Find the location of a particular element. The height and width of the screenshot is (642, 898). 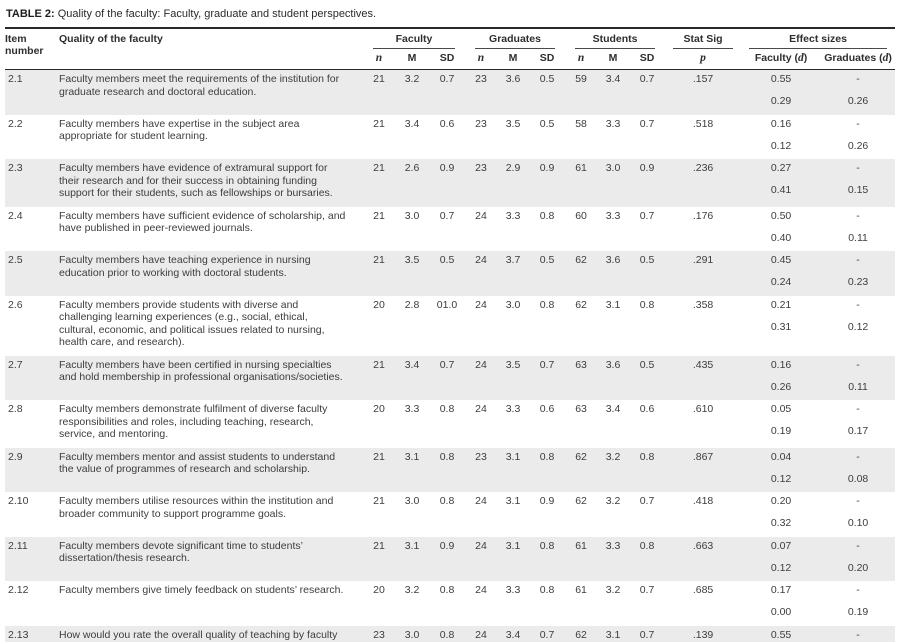

col-header-effect-graduates-d: Graduates (d) is located at coordinates (858, 59).